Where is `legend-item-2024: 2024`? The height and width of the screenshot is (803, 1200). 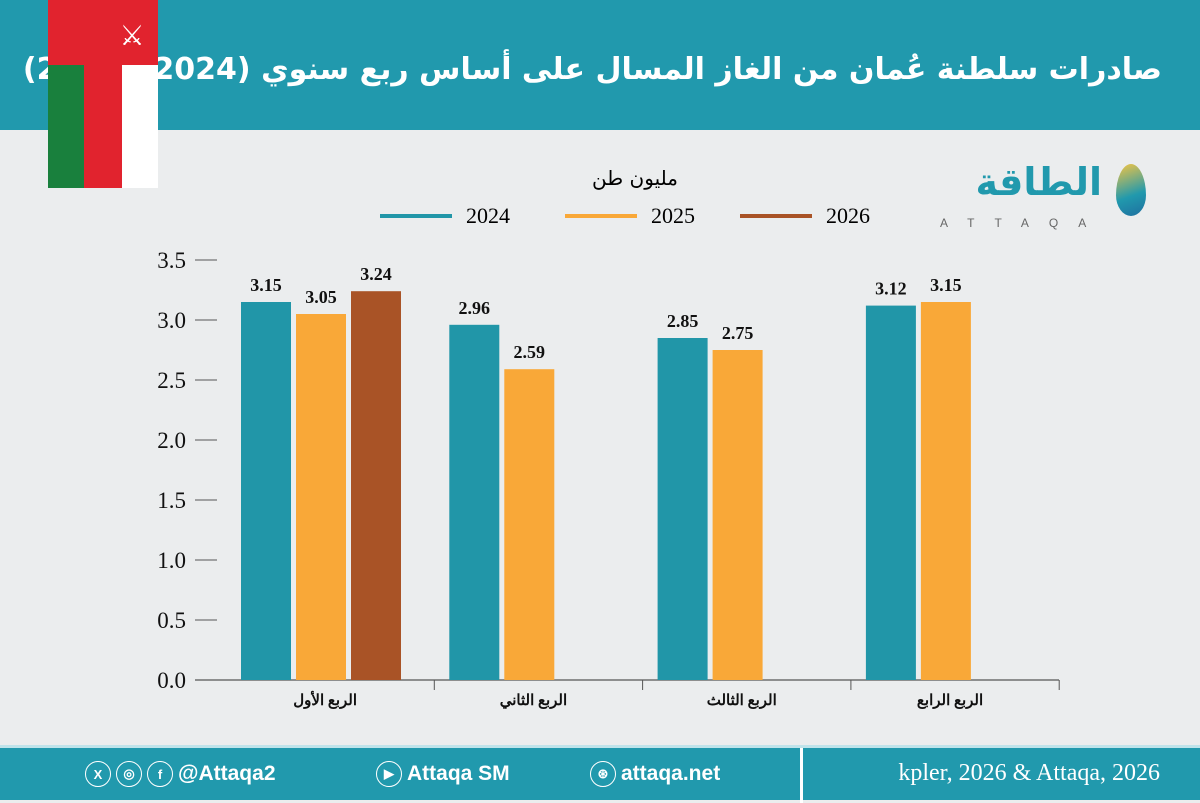
legend-item-2024: 2024 is located at coordinates (445, 216).